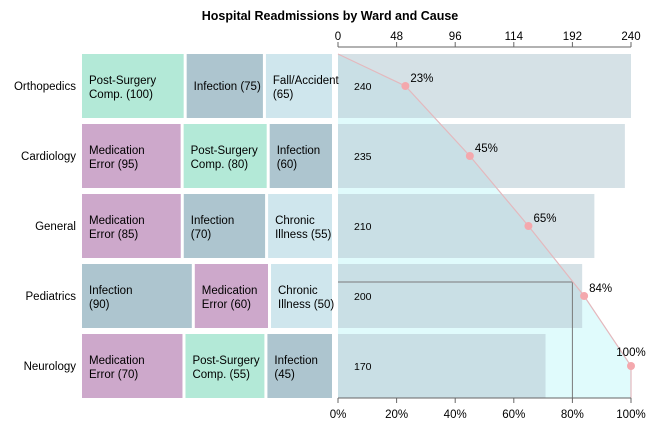 This screenshot has height=430, width=660. What do you see at coordinates (113, 375) in the screenshot?
I see `cause-cell-label: Error (70)` at bounding box center [113, 375].